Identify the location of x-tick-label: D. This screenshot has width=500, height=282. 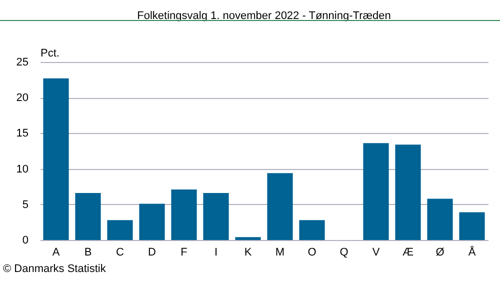
(152, 252).